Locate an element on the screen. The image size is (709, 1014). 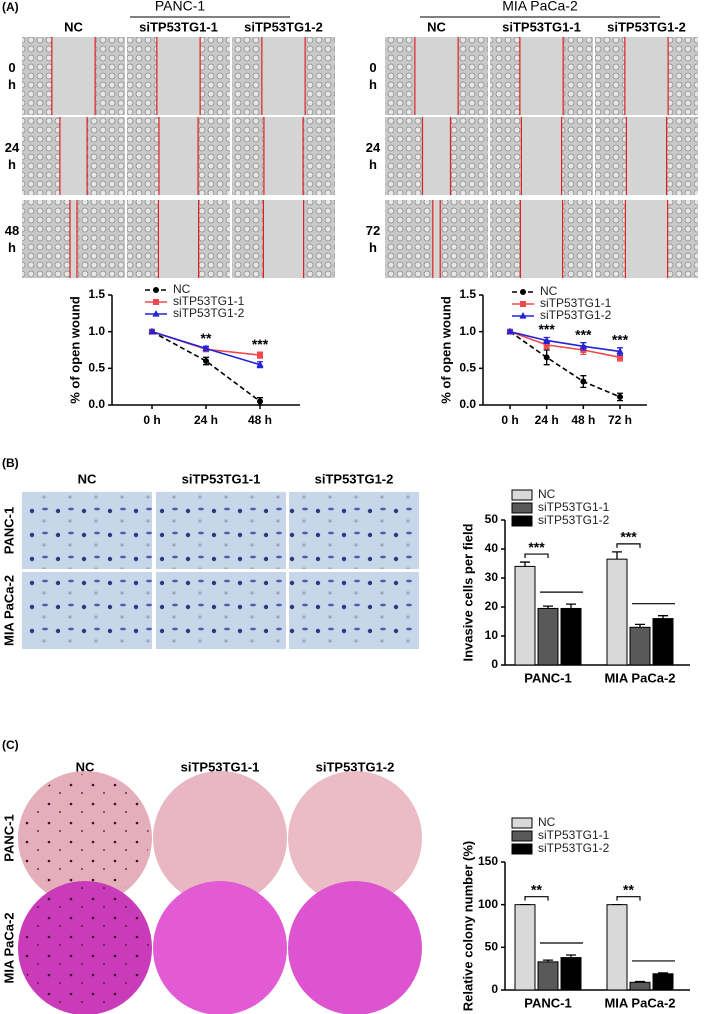
y-axis-label: Invasive cells per field is located at coordinates (467, 592).